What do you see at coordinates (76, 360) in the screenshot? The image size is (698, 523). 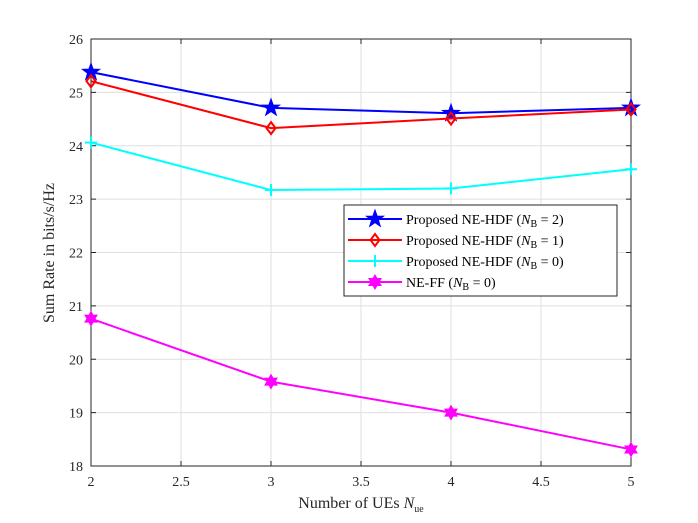 I see `y-tick-label: 20` at bounding box center [76, 360].